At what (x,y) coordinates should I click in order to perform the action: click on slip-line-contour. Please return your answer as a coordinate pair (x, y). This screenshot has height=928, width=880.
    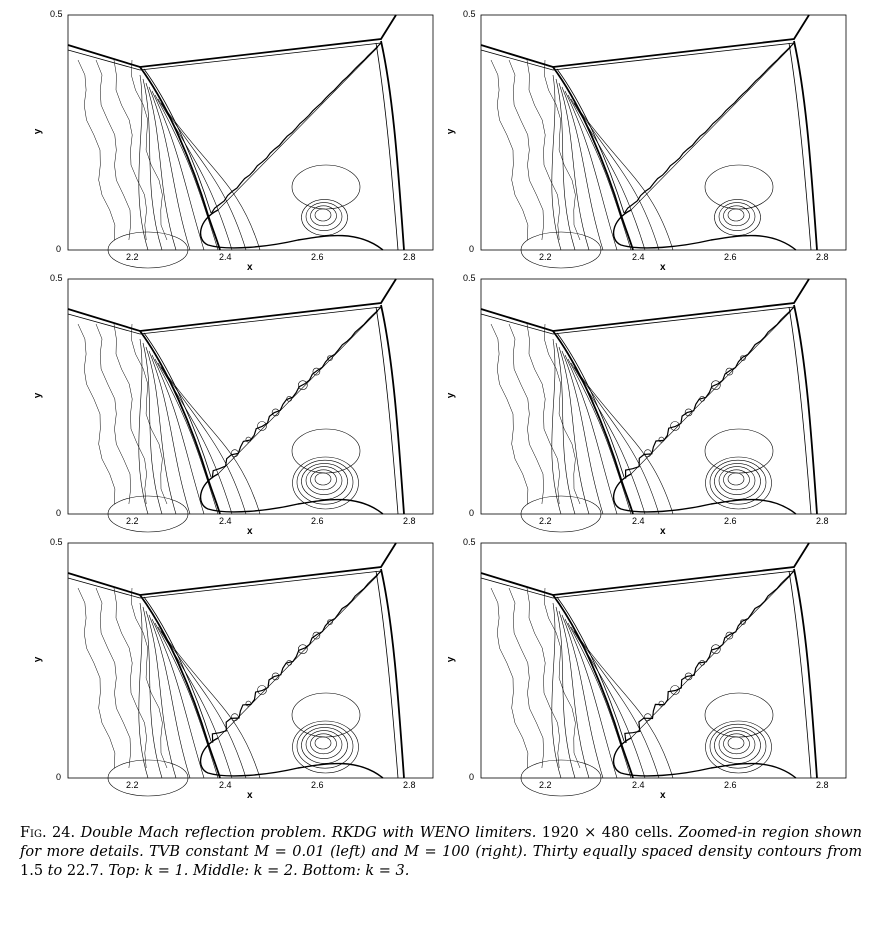
    Looking at the image, I should click on (298, 128).